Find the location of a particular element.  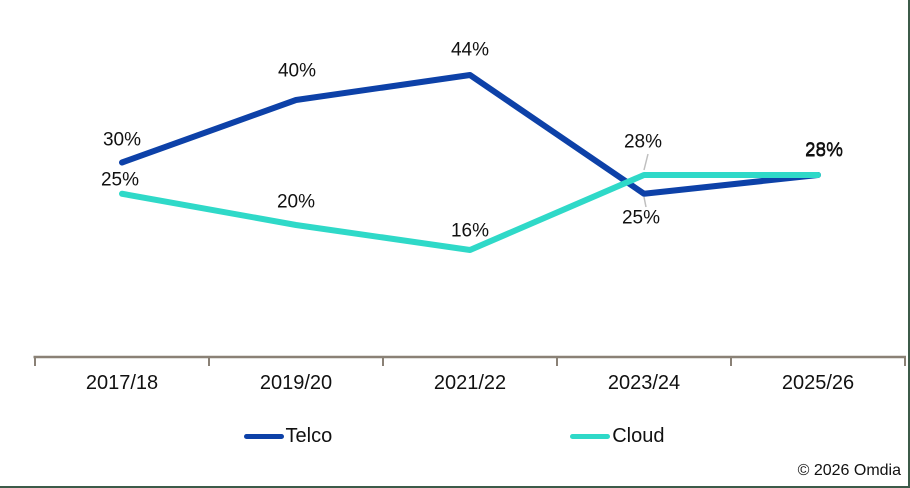

telco-data-label: 30% is located at coordinates (122, 140).